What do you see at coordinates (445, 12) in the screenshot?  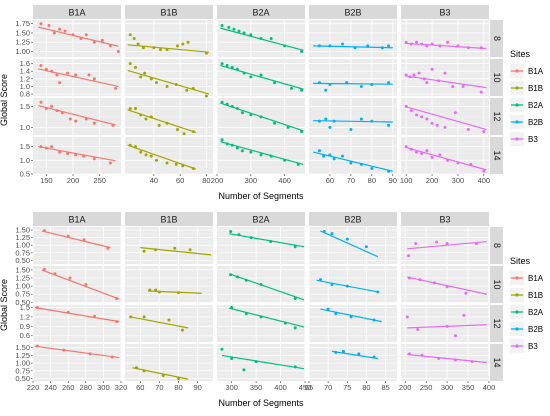 I see `col-strip-b3` at bounding box center [445, 12].